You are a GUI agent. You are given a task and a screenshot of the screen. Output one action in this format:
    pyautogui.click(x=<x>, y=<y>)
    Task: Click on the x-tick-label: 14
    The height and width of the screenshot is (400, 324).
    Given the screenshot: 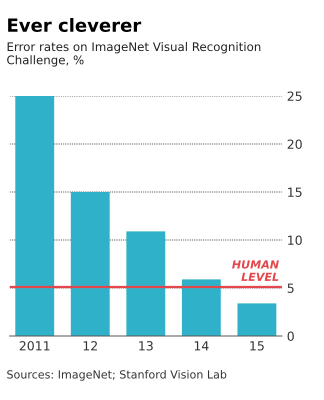 What is the action you would take?
    pyautogui.click(x=201, y=345)
    